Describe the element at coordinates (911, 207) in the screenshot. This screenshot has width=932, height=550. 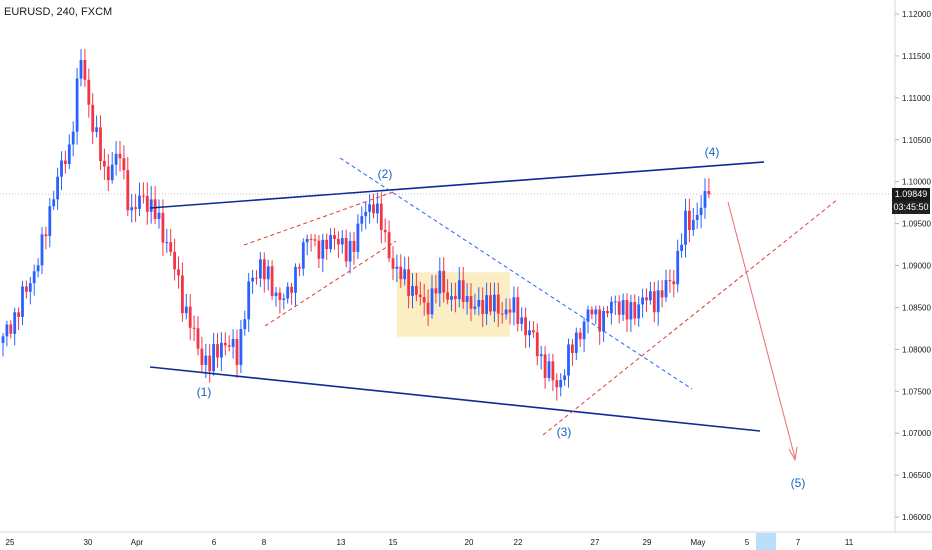
I see `bar-countdown-tag: 03:45:50` at that location.